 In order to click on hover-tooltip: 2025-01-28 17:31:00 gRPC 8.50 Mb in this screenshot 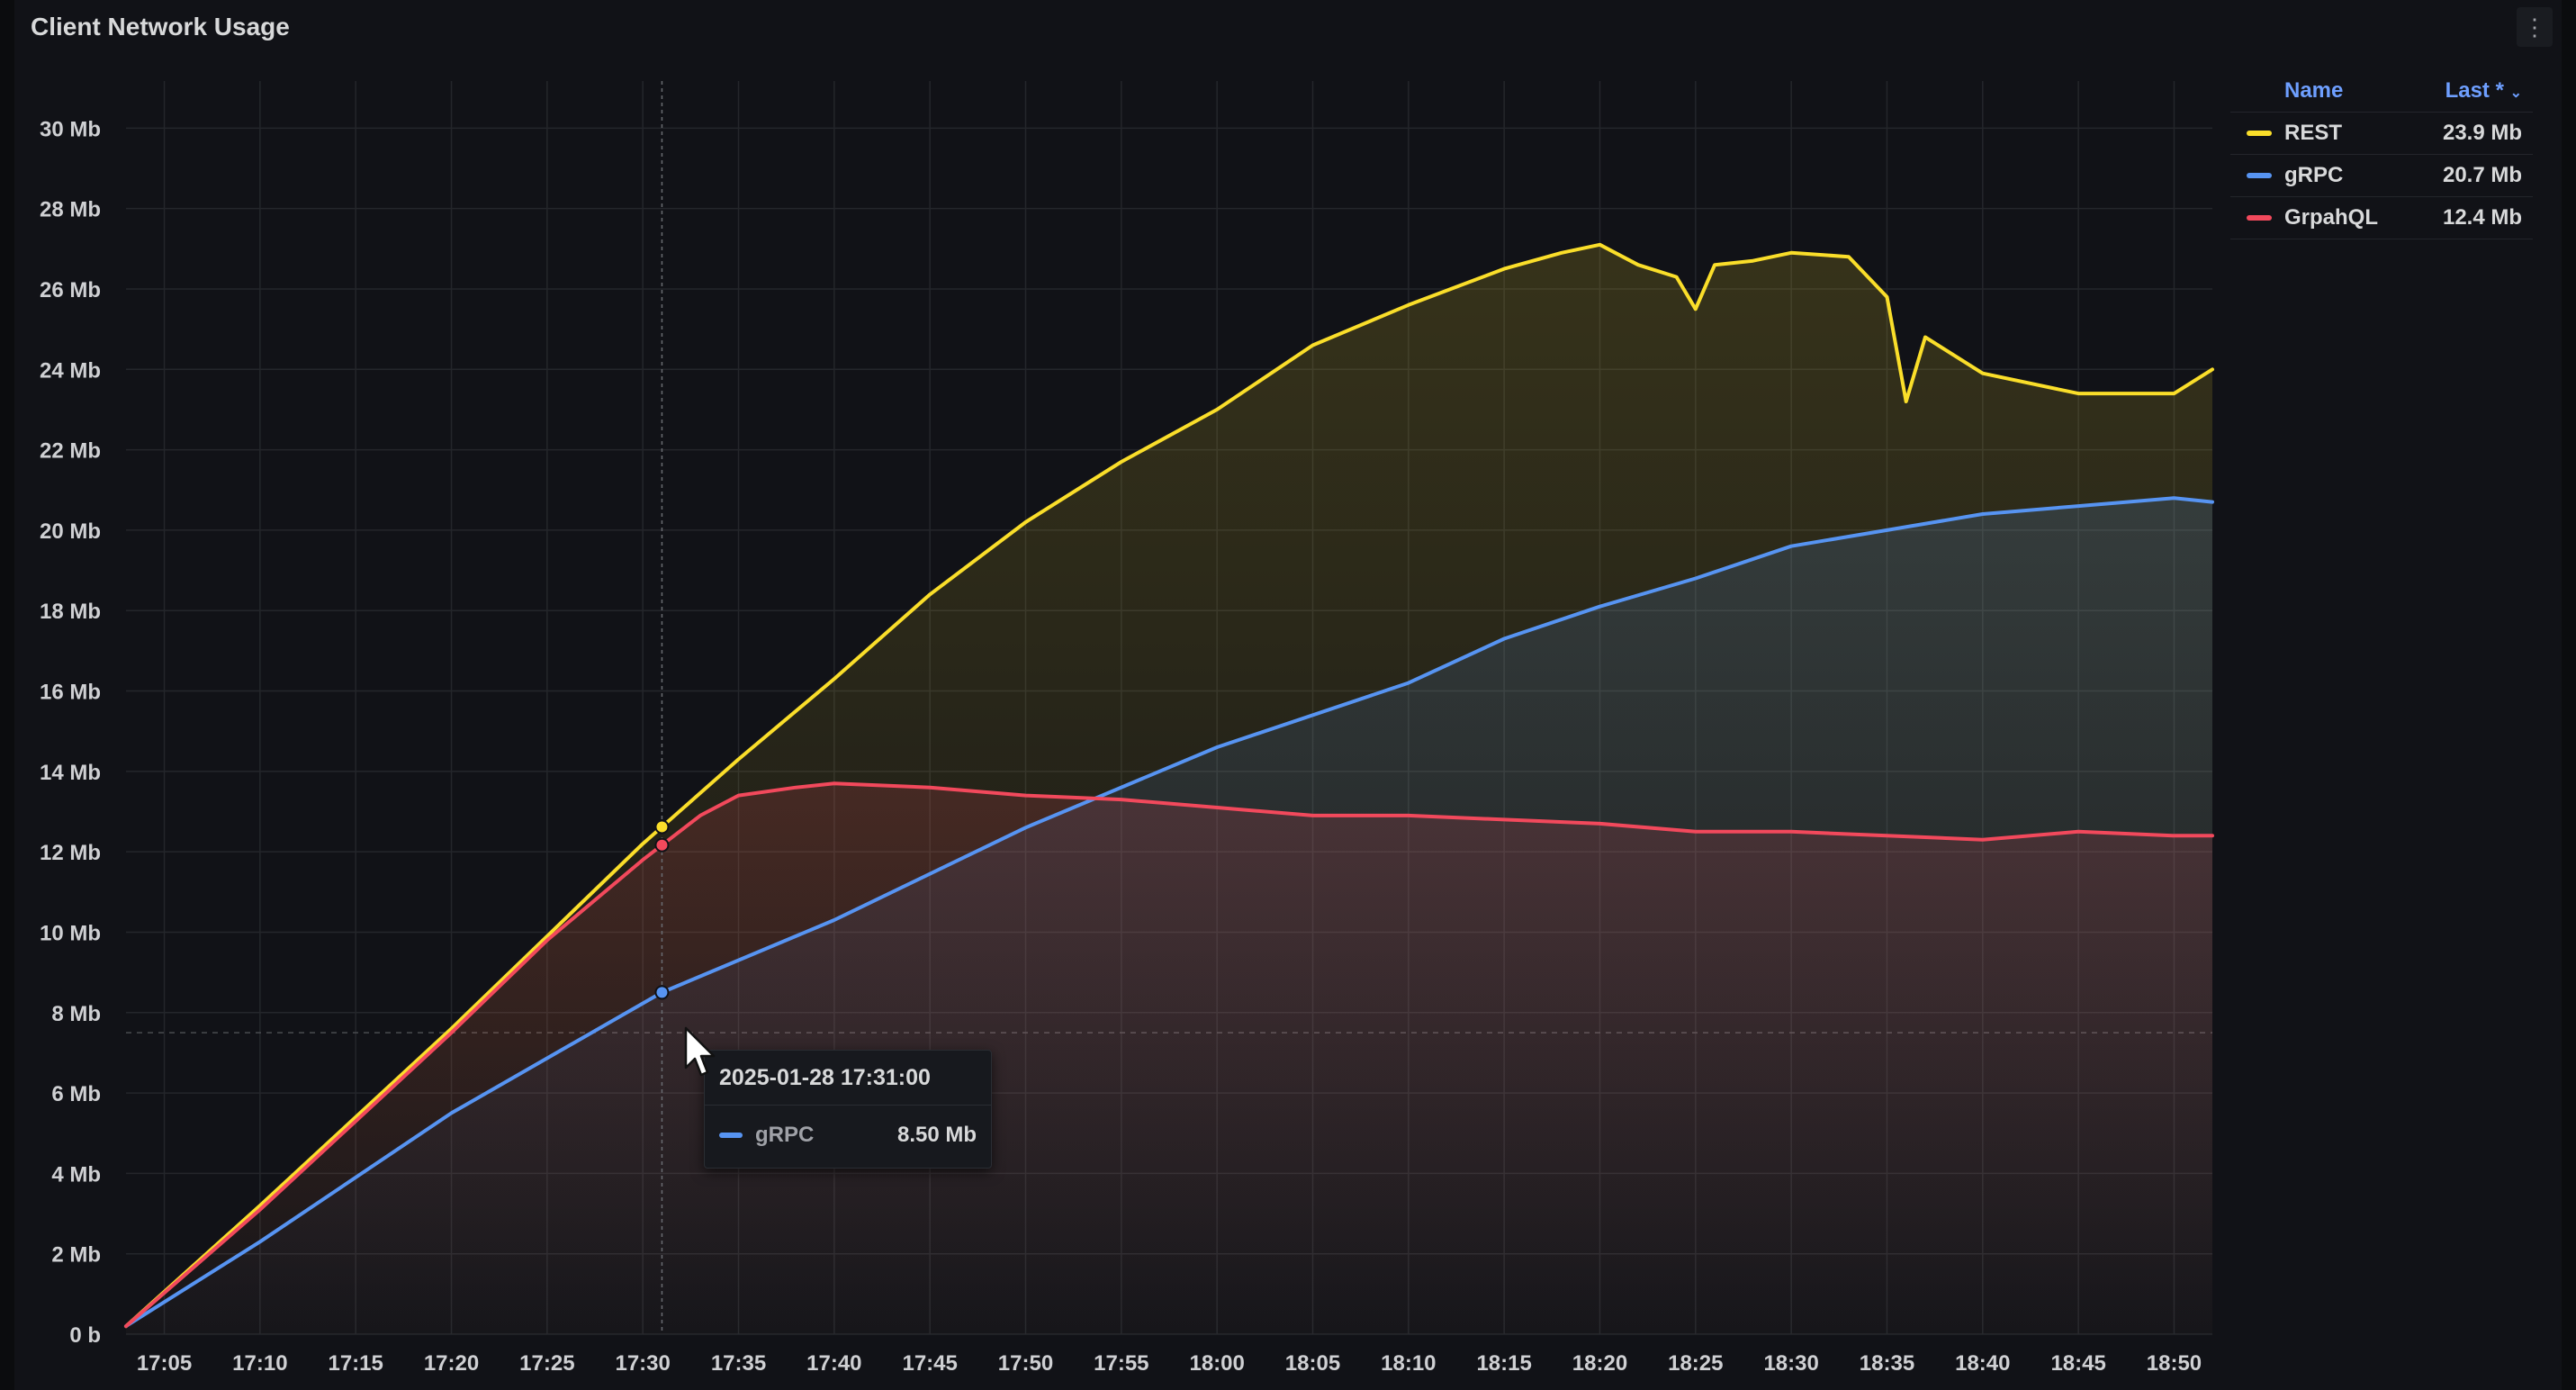, I will do `click(848, 1109)`.